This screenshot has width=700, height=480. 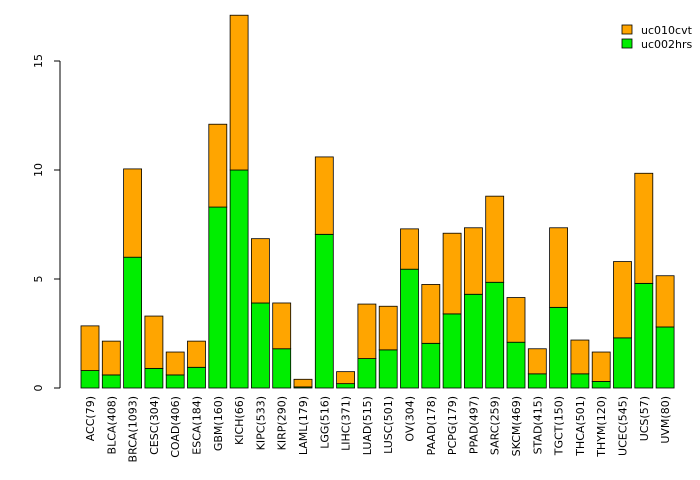 I want to click on x-tick-label: COAD(406), so click(x=175, y=427).